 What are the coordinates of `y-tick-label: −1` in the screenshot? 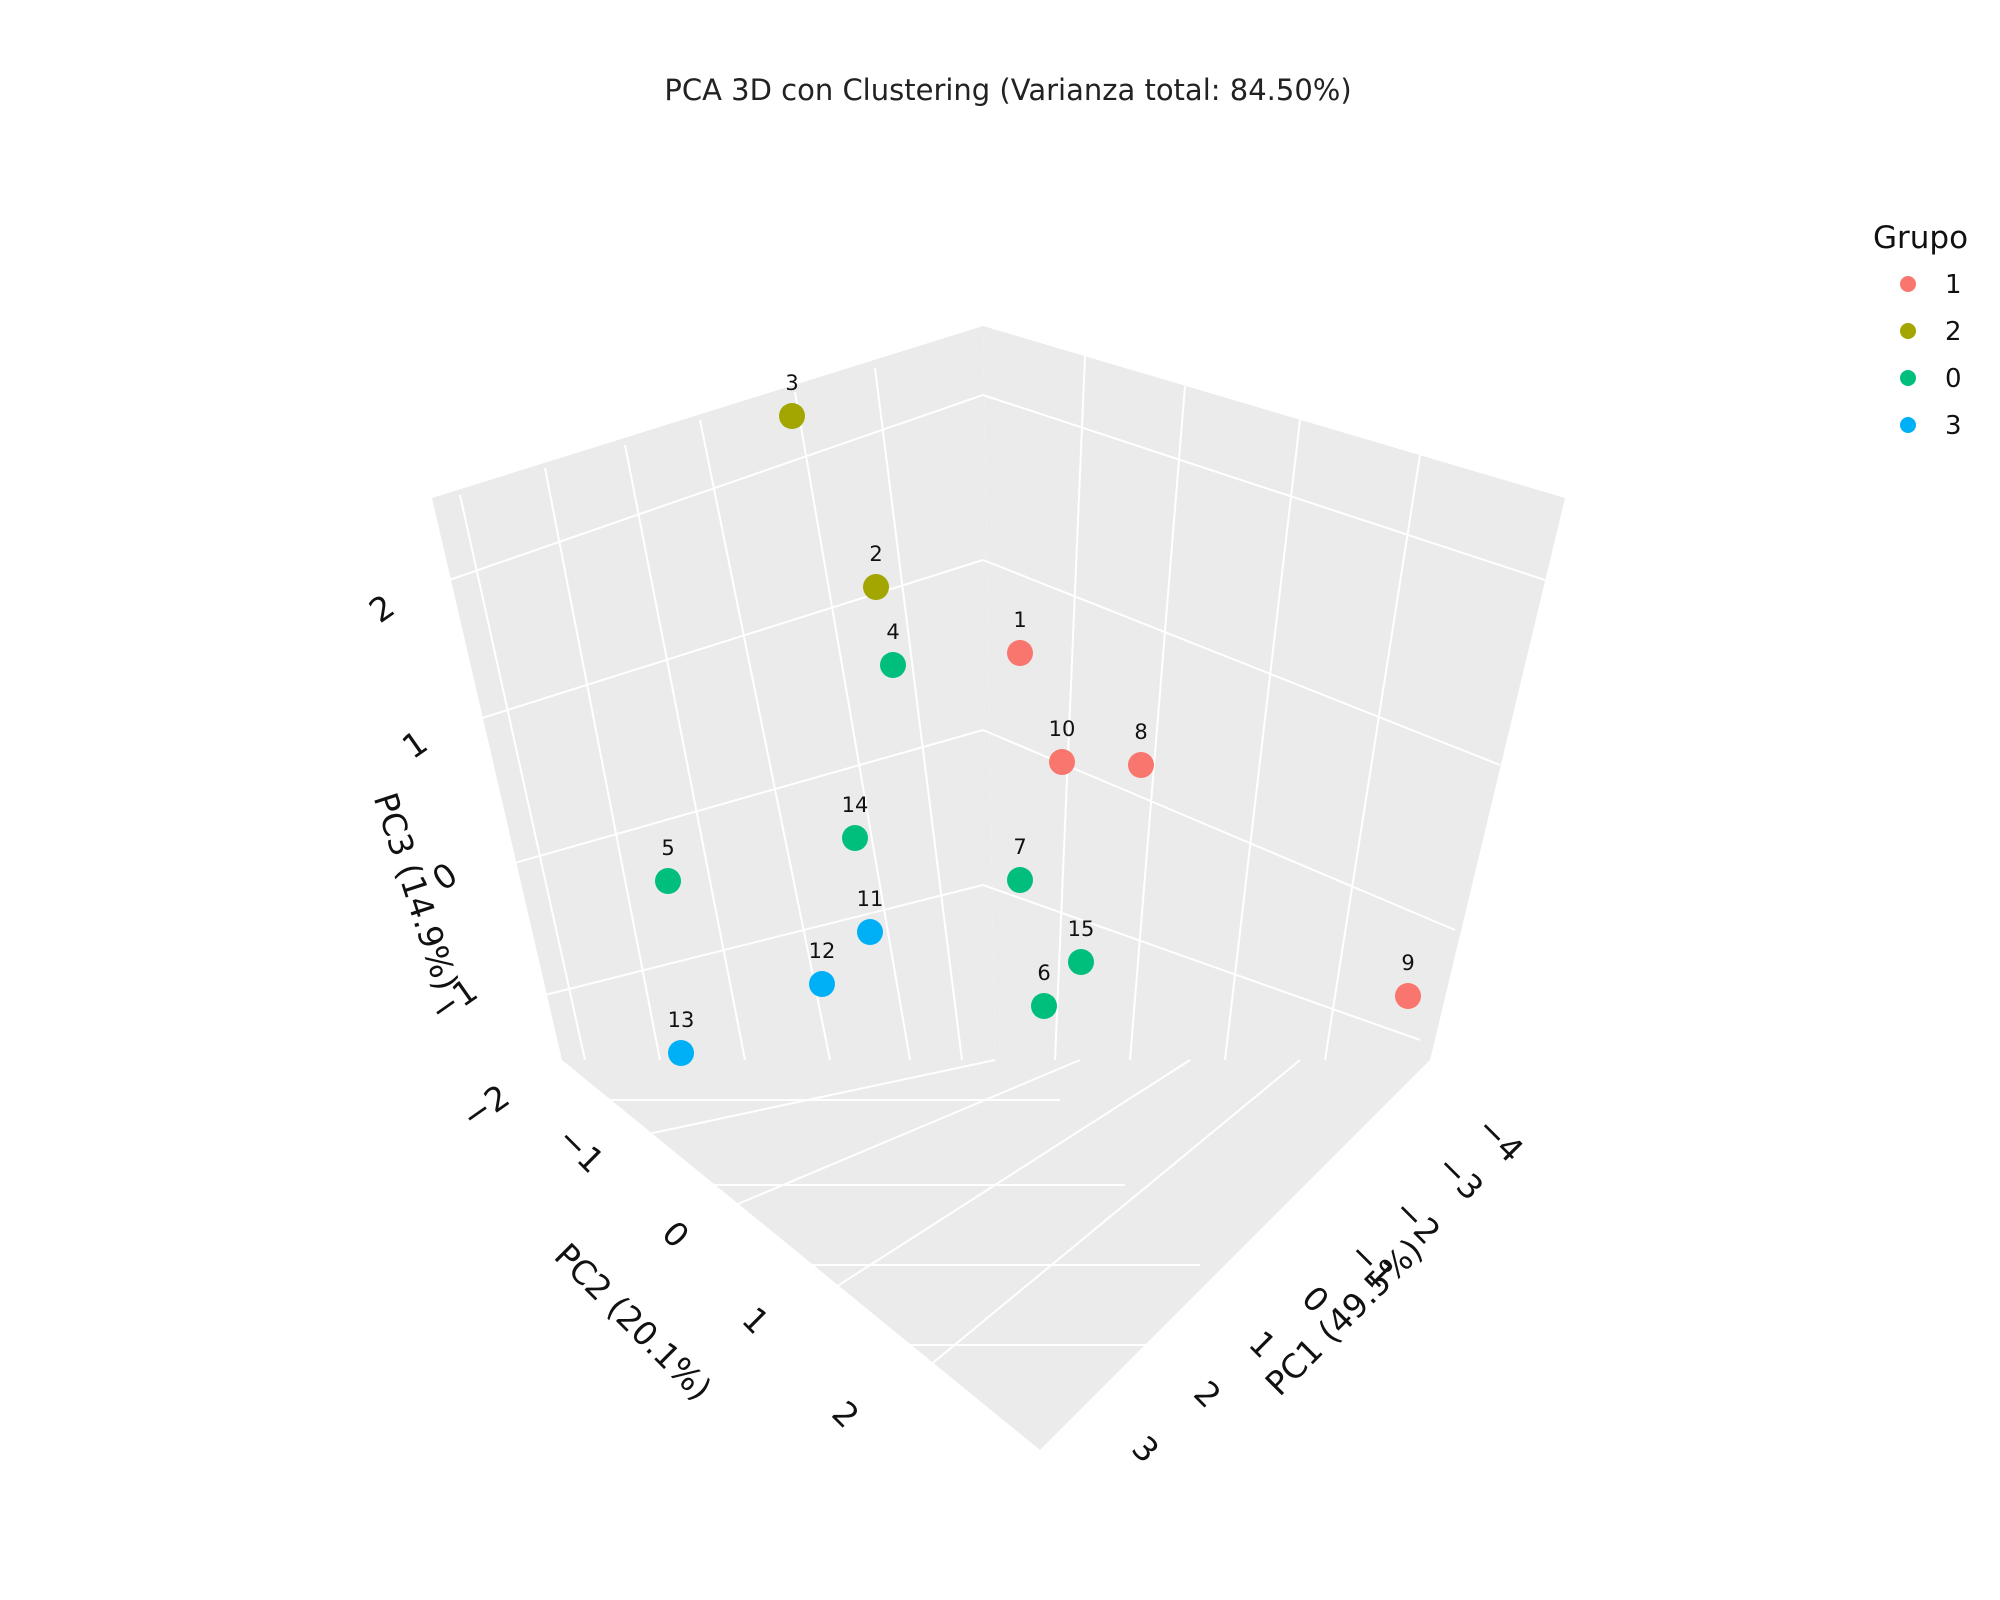 It's located at (581, 1150).